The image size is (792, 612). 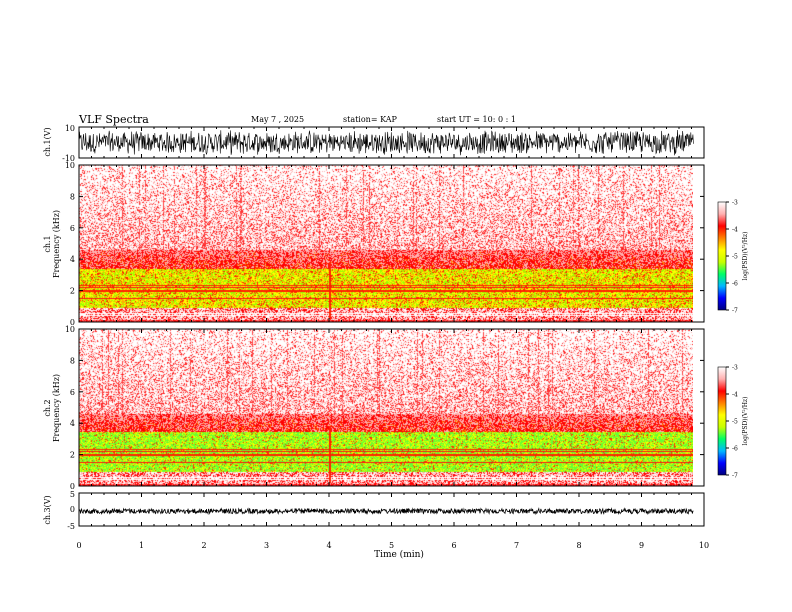 I want to click on ch1-colorbar-tick-label--7: -7, so click(x=735, y=311).